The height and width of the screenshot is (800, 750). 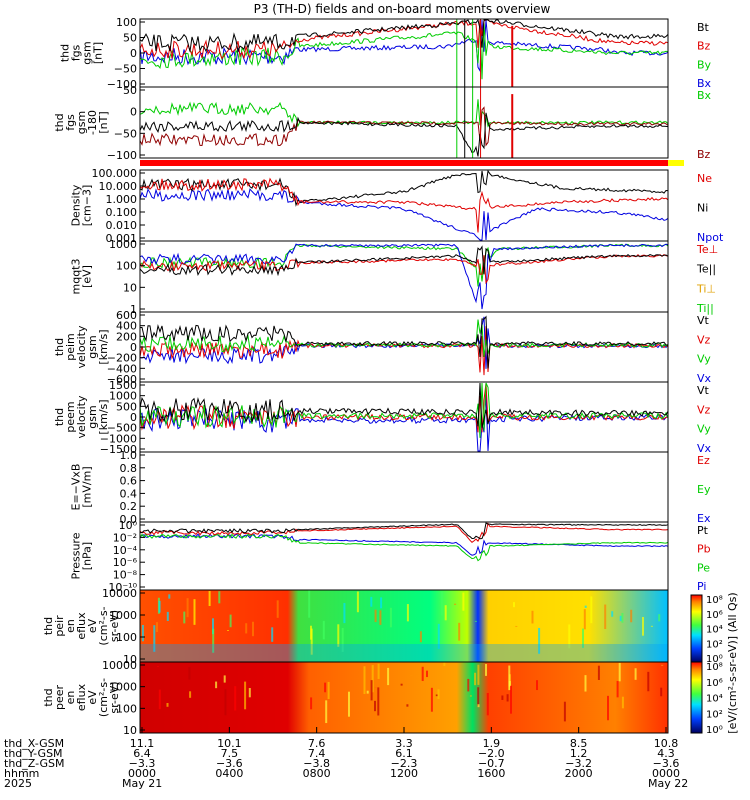 I want to click on legend-entry: Vz, so click(x=704, y=339).